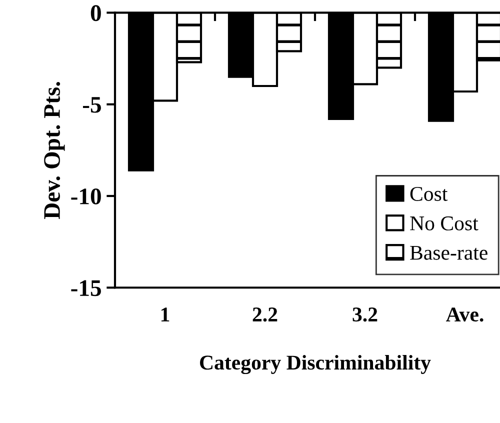 The image size is (500, 423). What do you see at coordinates (265, 315) in the screenshot?
I see `x-tick-label: 2.2` at bounding box center [265, 315].